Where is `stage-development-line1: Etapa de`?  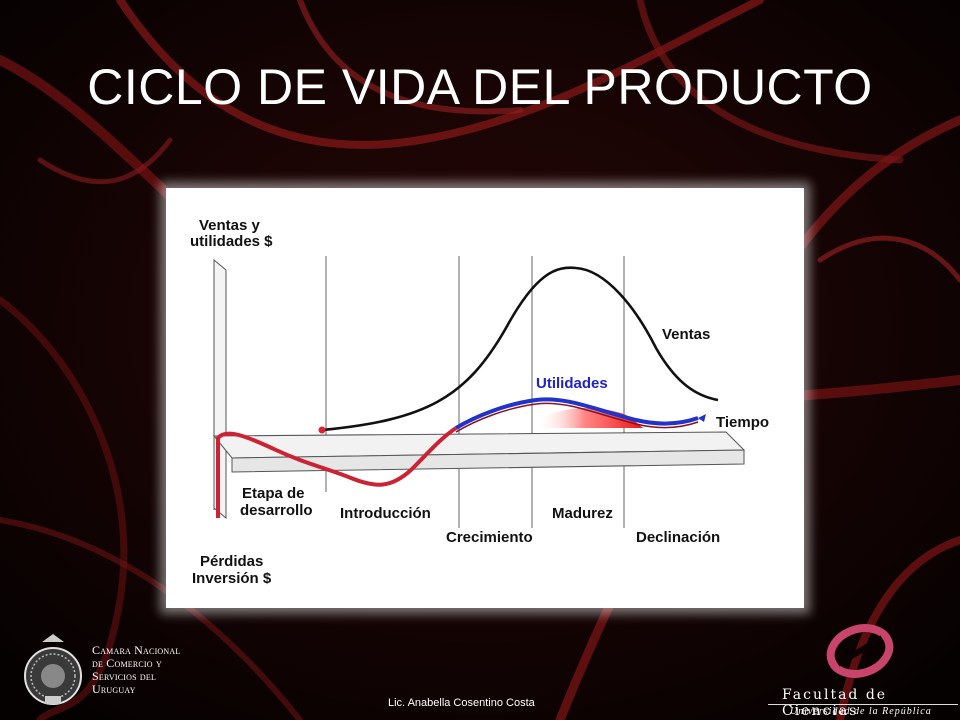 stage-development-line1: Etapa de is located at coordinates (273, 493).